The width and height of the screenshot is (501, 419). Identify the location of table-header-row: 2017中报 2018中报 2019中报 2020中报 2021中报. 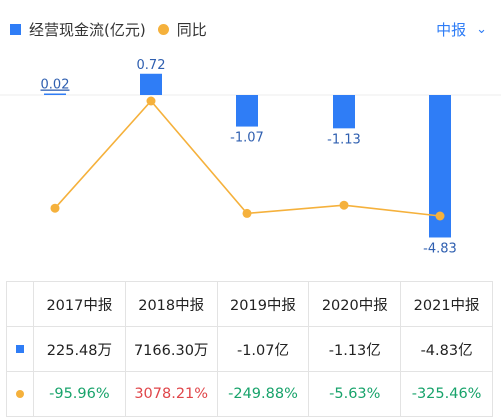
(249, 304).